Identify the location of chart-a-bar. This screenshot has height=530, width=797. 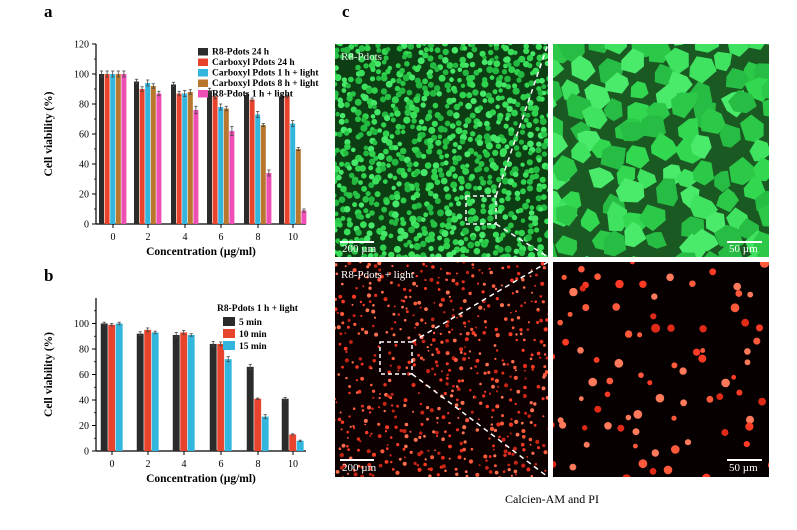
(185, 158).